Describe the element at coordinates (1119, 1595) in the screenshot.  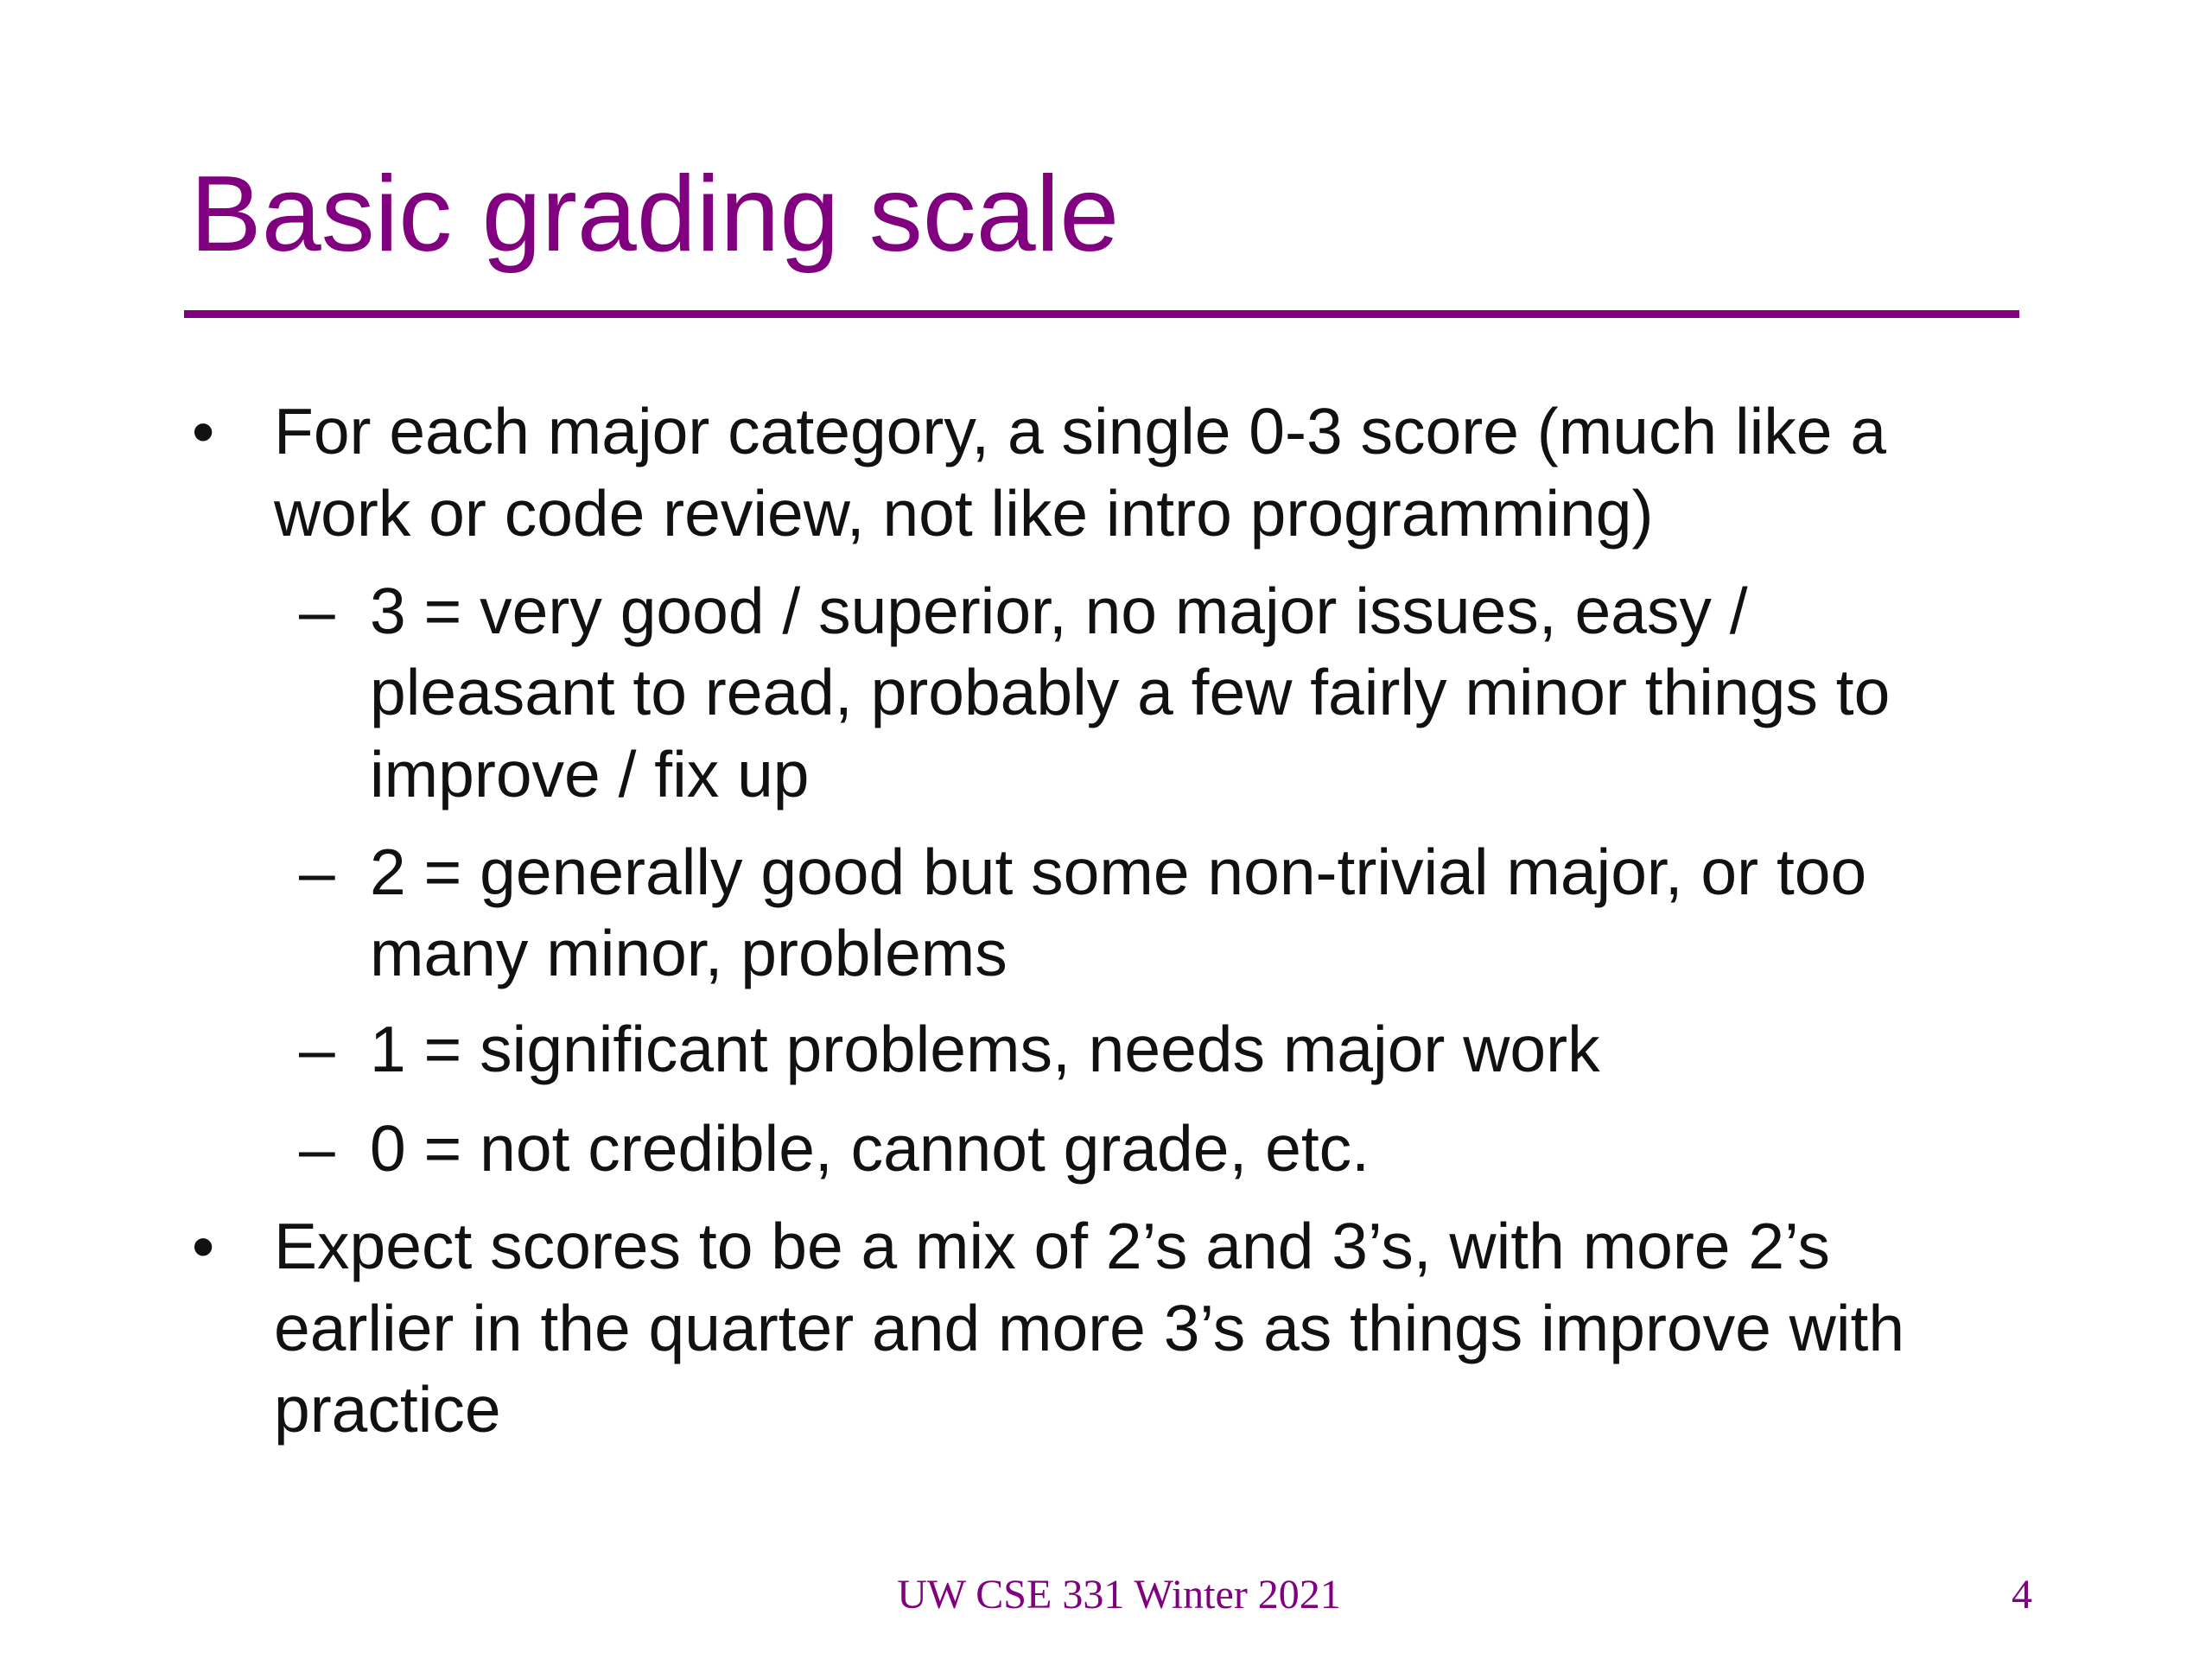
I see `footer-text: UW CSE 331 Winter 2021` at that location.